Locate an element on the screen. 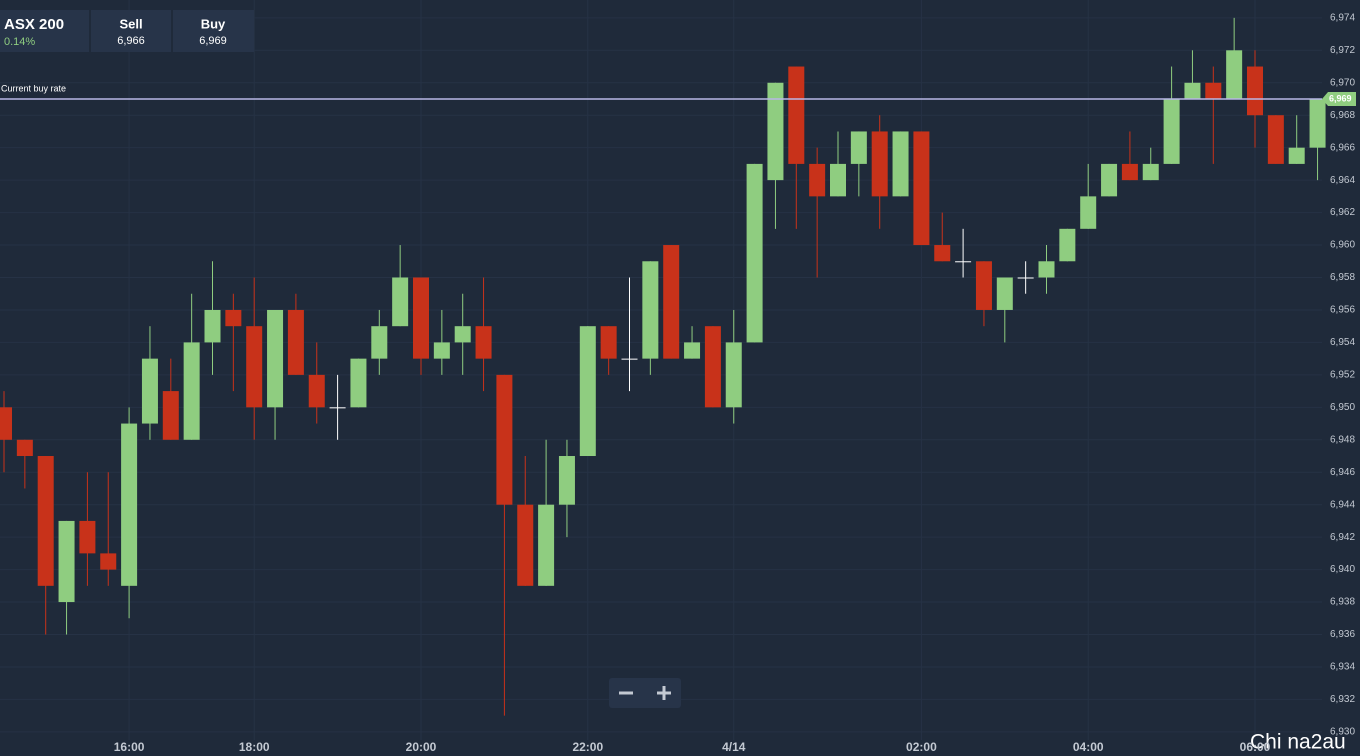 This screenshot has height=756, width=1360. current-rate-value: 6,969 is located at coordinates (1340, 98).